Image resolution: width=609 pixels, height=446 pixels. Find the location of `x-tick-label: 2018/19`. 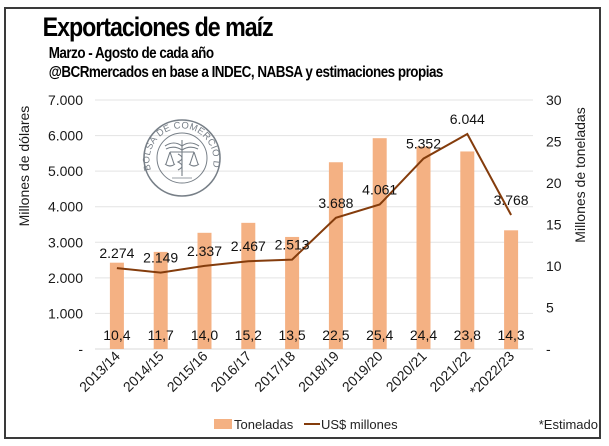

x-tick-label: 2018/19 is located at coordinates (318, 371).